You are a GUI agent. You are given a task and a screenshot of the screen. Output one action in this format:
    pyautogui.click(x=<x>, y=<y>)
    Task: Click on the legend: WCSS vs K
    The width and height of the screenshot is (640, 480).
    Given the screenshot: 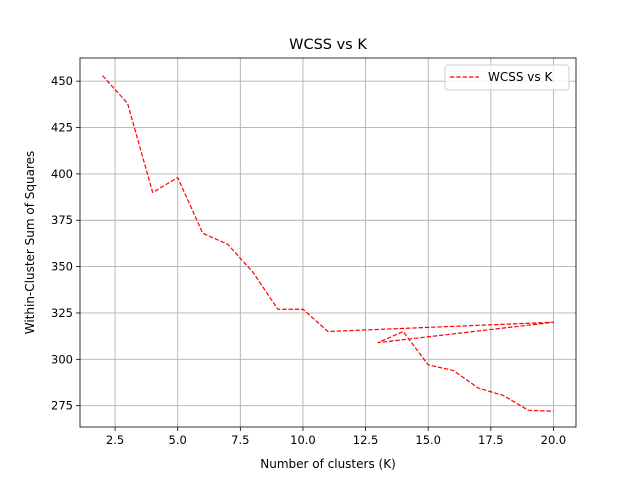 What is the action you would take?
    pyautogui.click(x=507, y=77)
    